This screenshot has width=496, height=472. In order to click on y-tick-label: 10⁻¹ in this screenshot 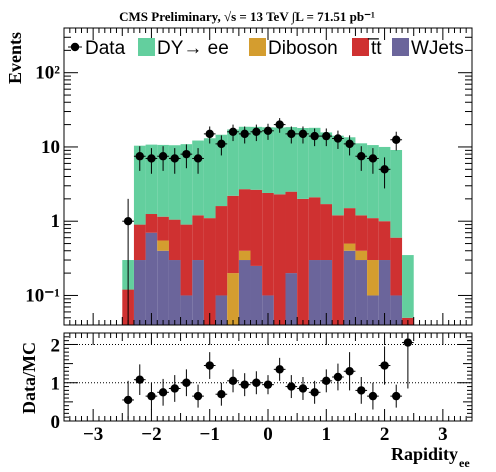, I will do `click(42, 295)`.